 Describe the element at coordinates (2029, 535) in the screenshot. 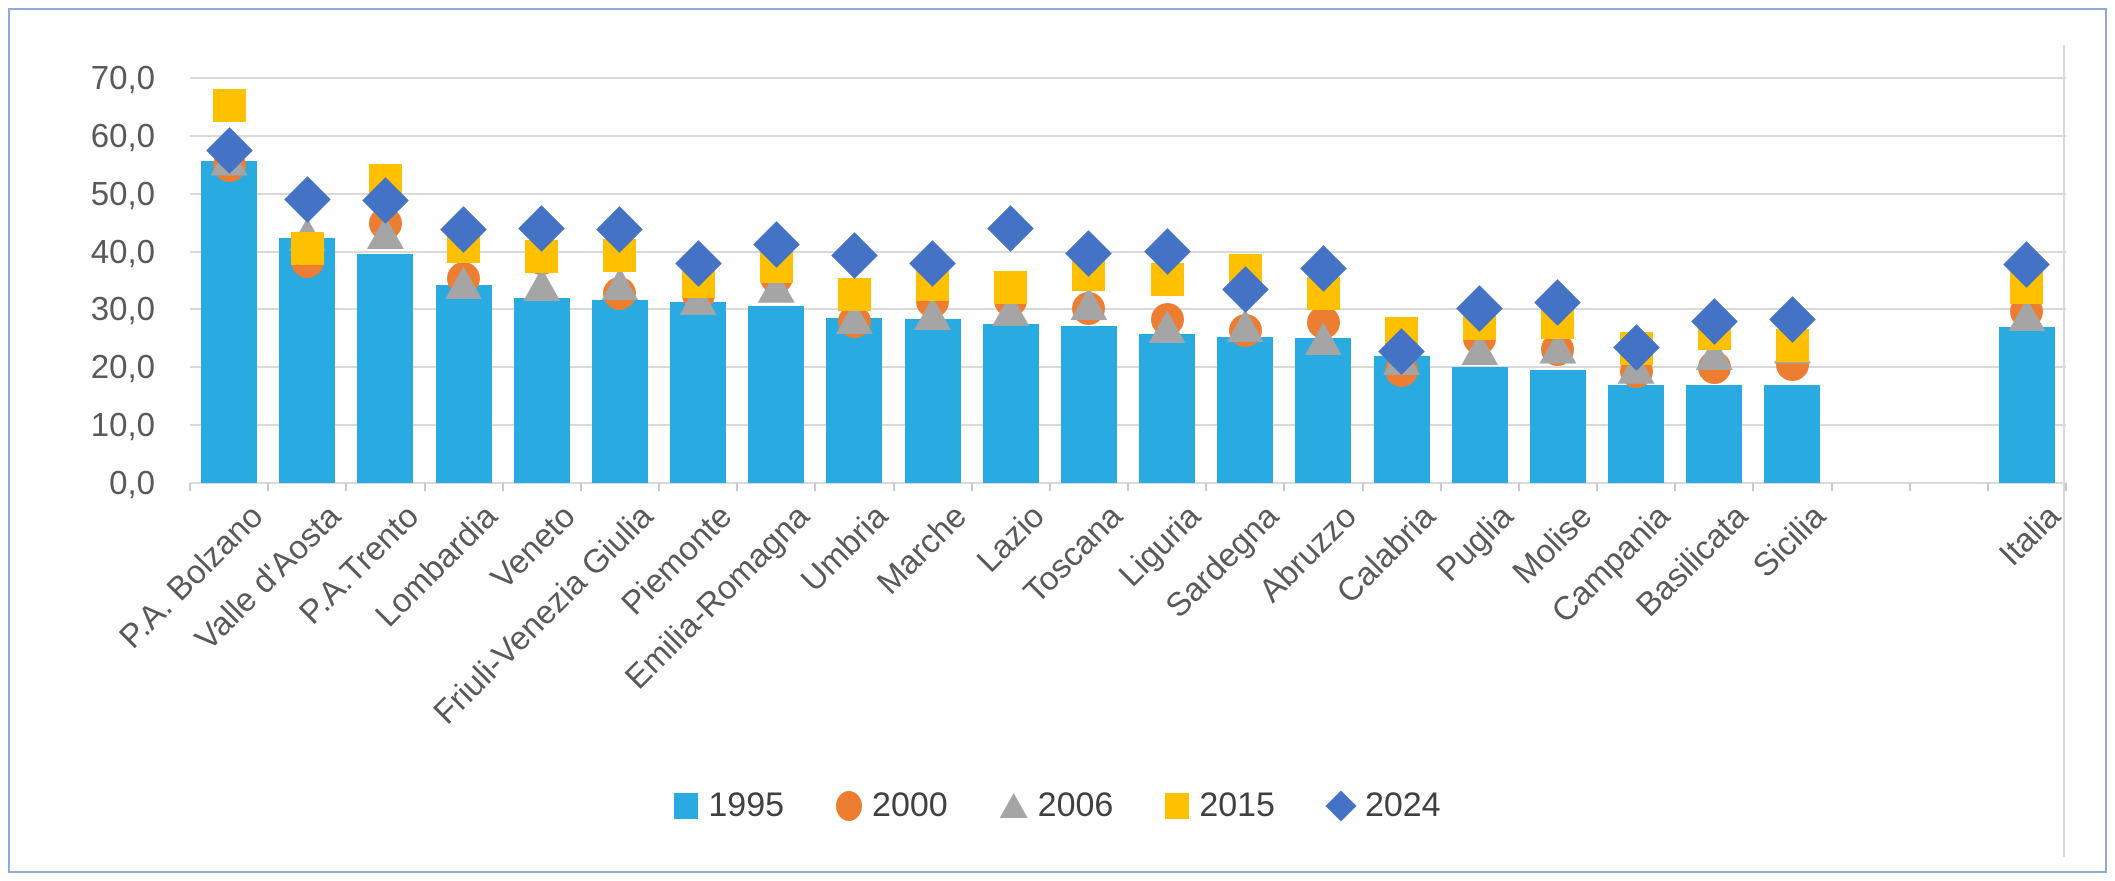

I see `x-axis-category-label: Italia` at that location.